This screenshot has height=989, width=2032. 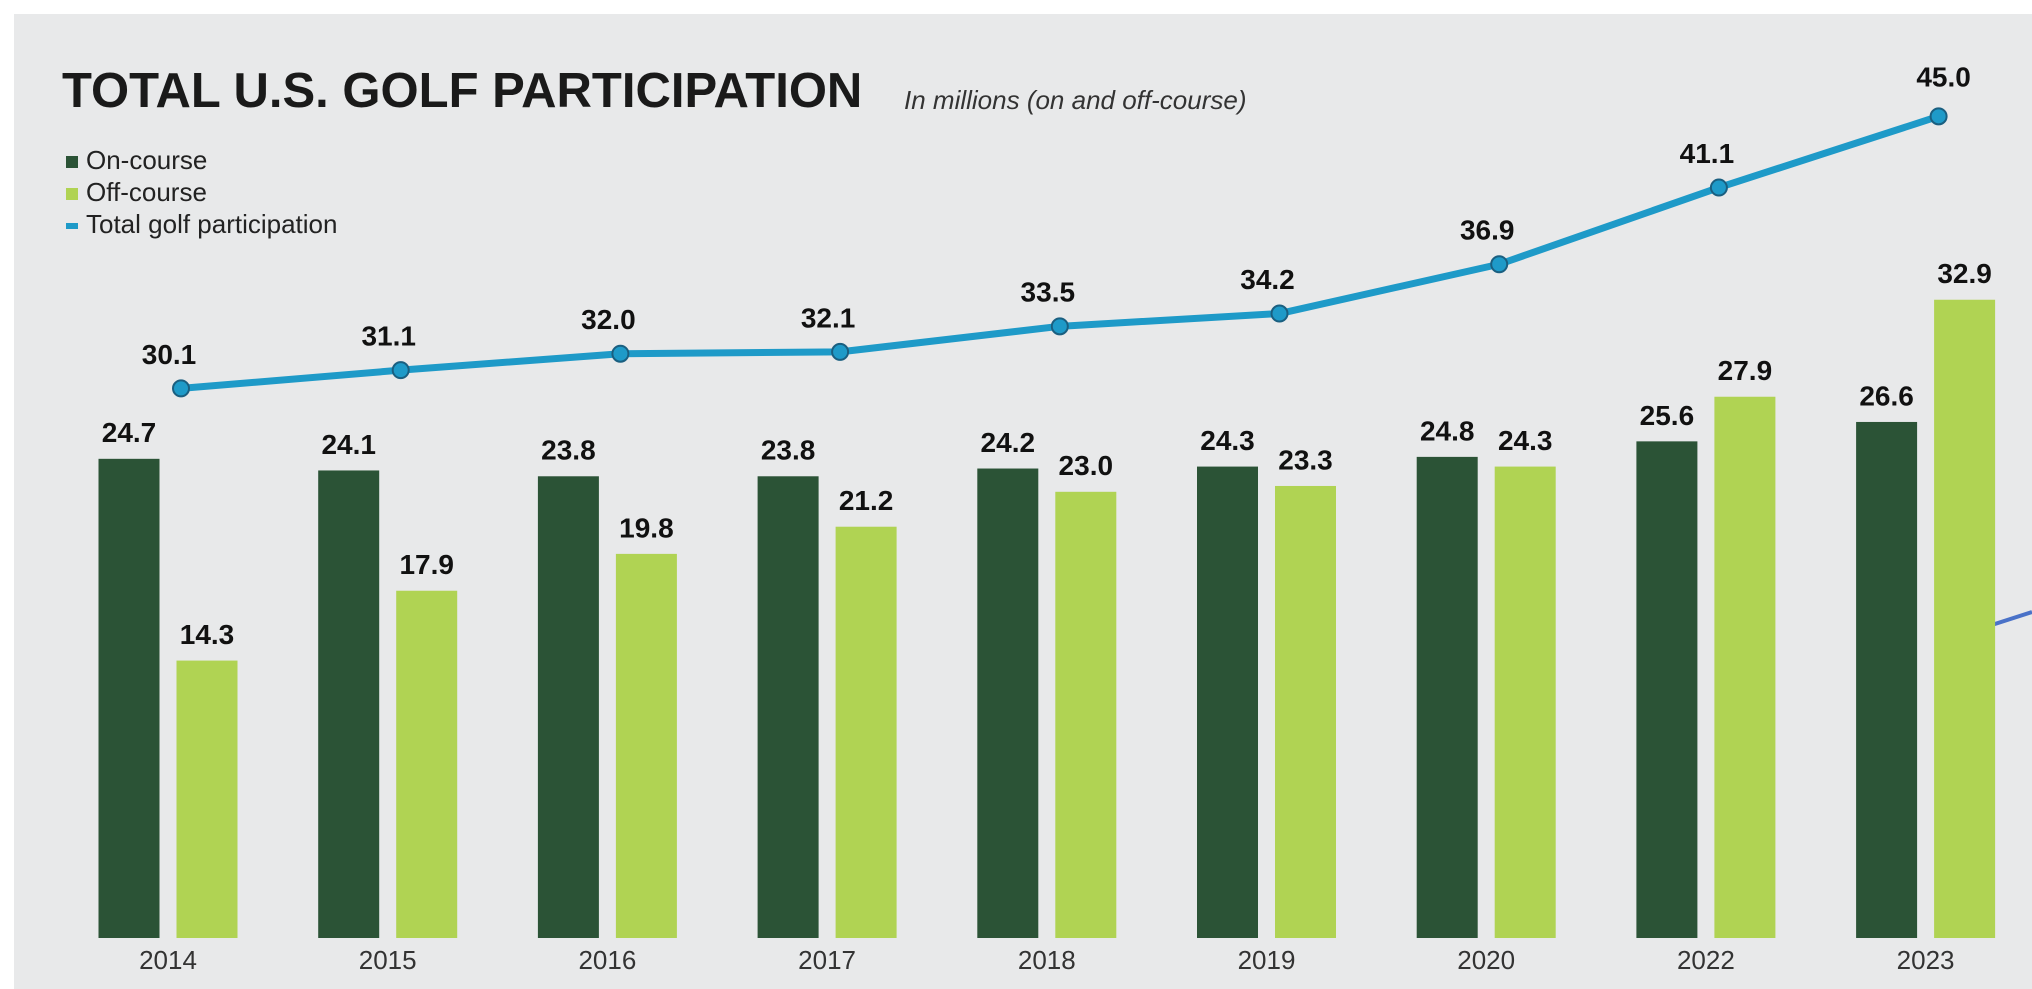 What do you see at coordinates (211, 224) in the screenshot?
I see `legend-label: Total golf participation` at bounding box center [211, 224].